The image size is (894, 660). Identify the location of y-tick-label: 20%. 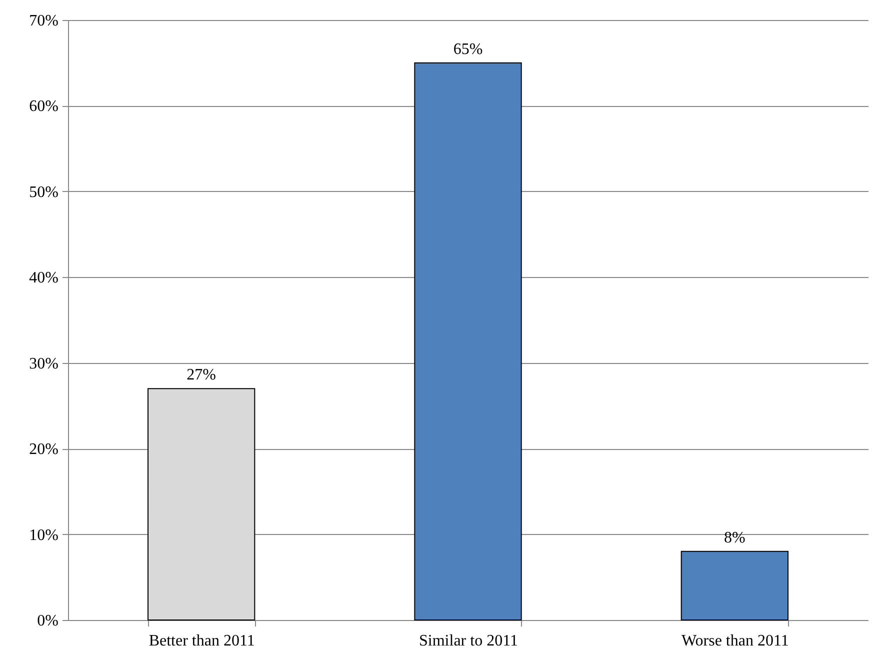
(43, 449).